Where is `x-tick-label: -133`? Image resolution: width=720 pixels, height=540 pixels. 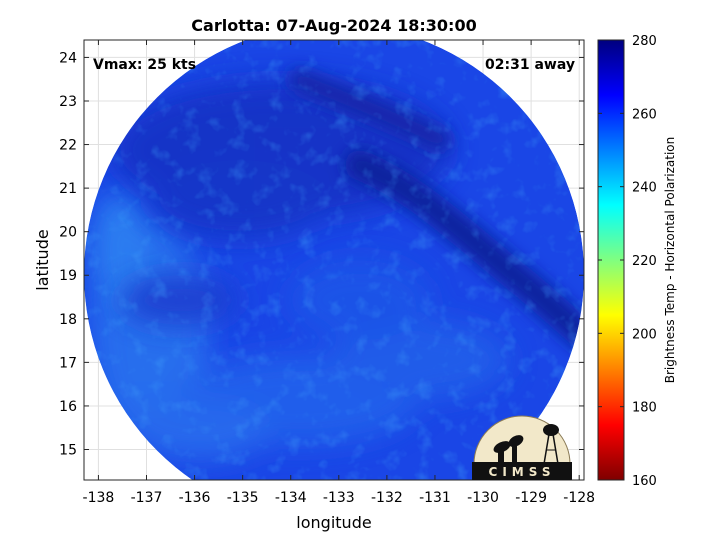 x-tick-label: -133 is located at coordinates (339, 498).